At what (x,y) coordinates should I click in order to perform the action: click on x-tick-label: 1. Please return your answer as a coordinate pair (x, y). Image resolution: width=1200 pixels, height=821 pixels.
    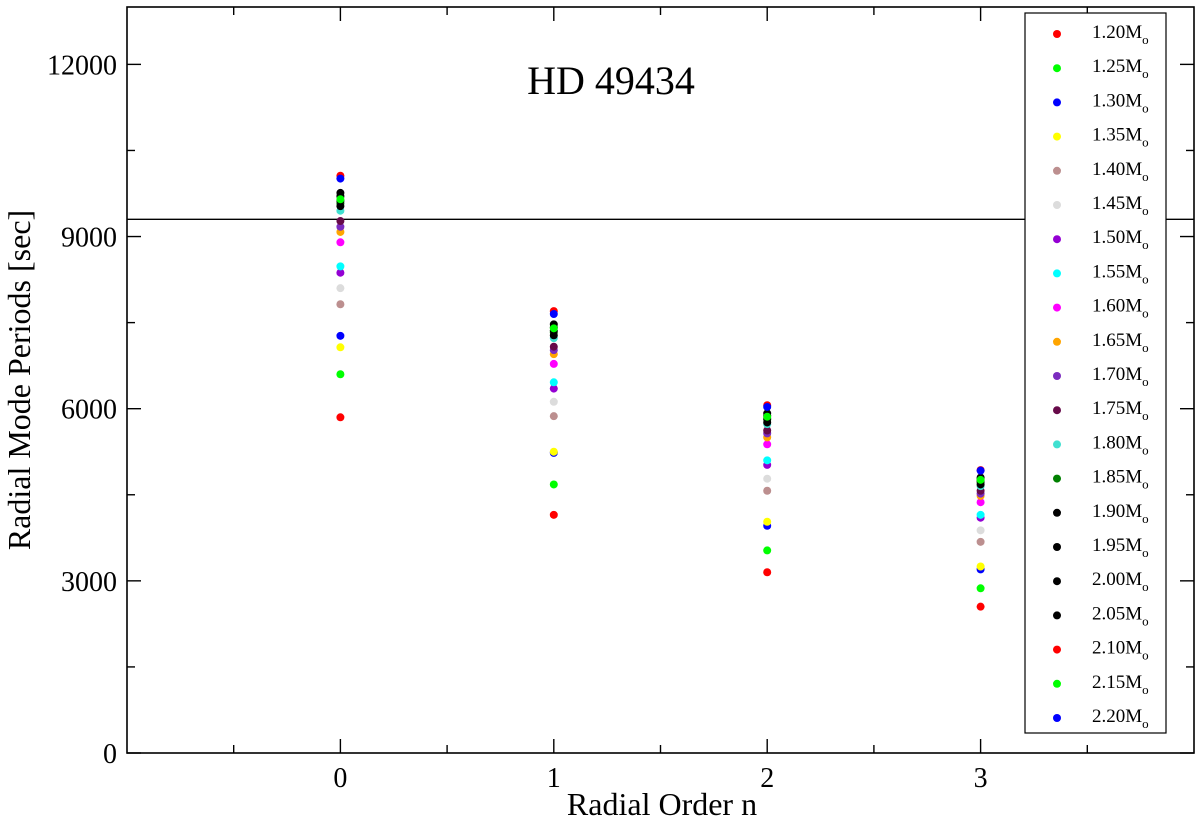
    Looking at the image, I should click on (554, 778).